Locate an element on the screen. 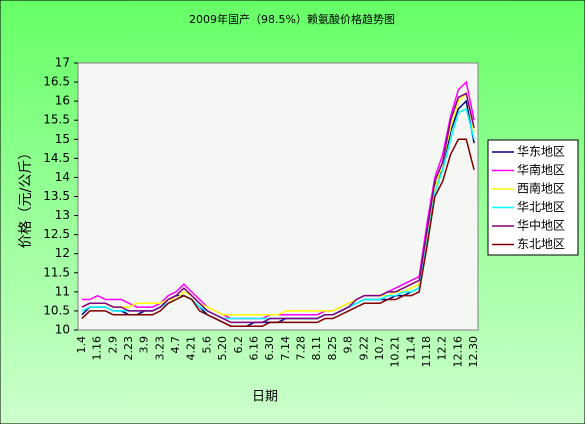 The height and width of the screenshot is (424, 585). x-tick-label: 9.8 is located at coordinates (348, 345).